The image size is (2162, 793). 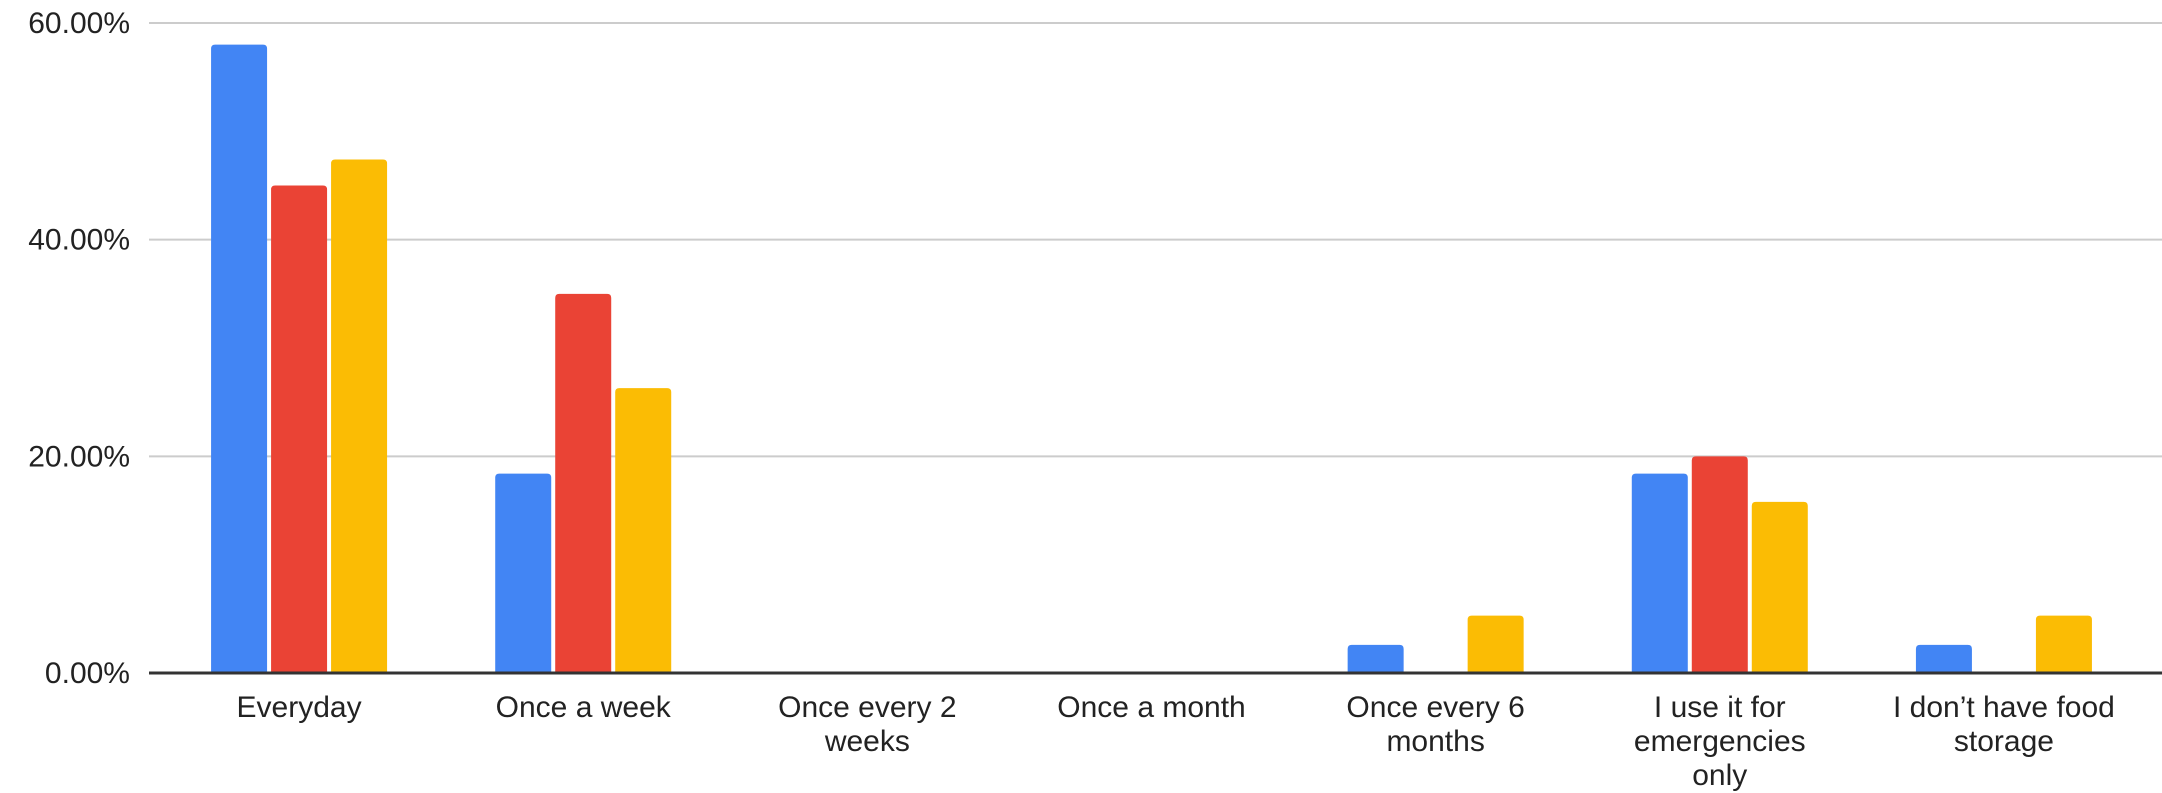 I want to click on x-tick-label-line: Once every 2, so click(x=867, y=707).